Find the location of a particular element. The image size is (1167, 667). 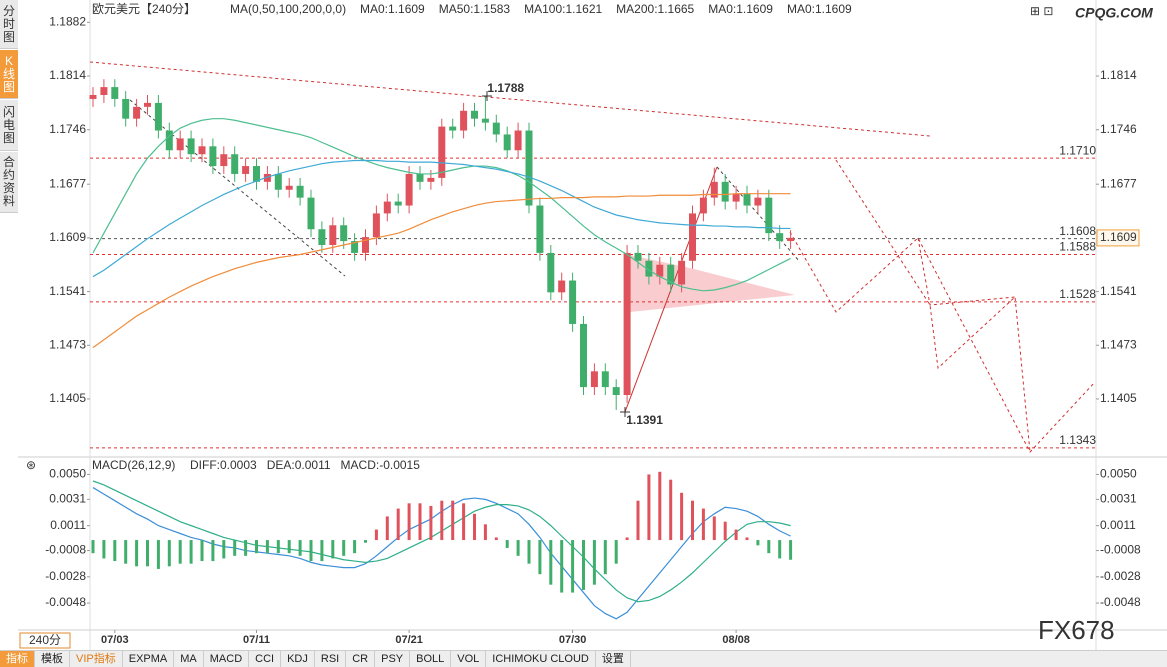

toolbar-tab: BOLL is located at coordinates (431, 659).